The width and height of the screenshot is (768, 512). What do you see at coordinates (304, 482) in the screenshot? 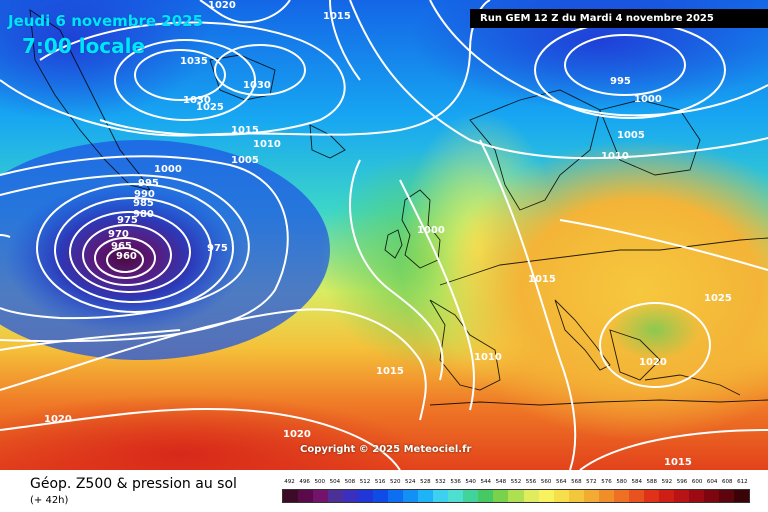
I see `legend-value: 496` at bounding box center [304, 482].